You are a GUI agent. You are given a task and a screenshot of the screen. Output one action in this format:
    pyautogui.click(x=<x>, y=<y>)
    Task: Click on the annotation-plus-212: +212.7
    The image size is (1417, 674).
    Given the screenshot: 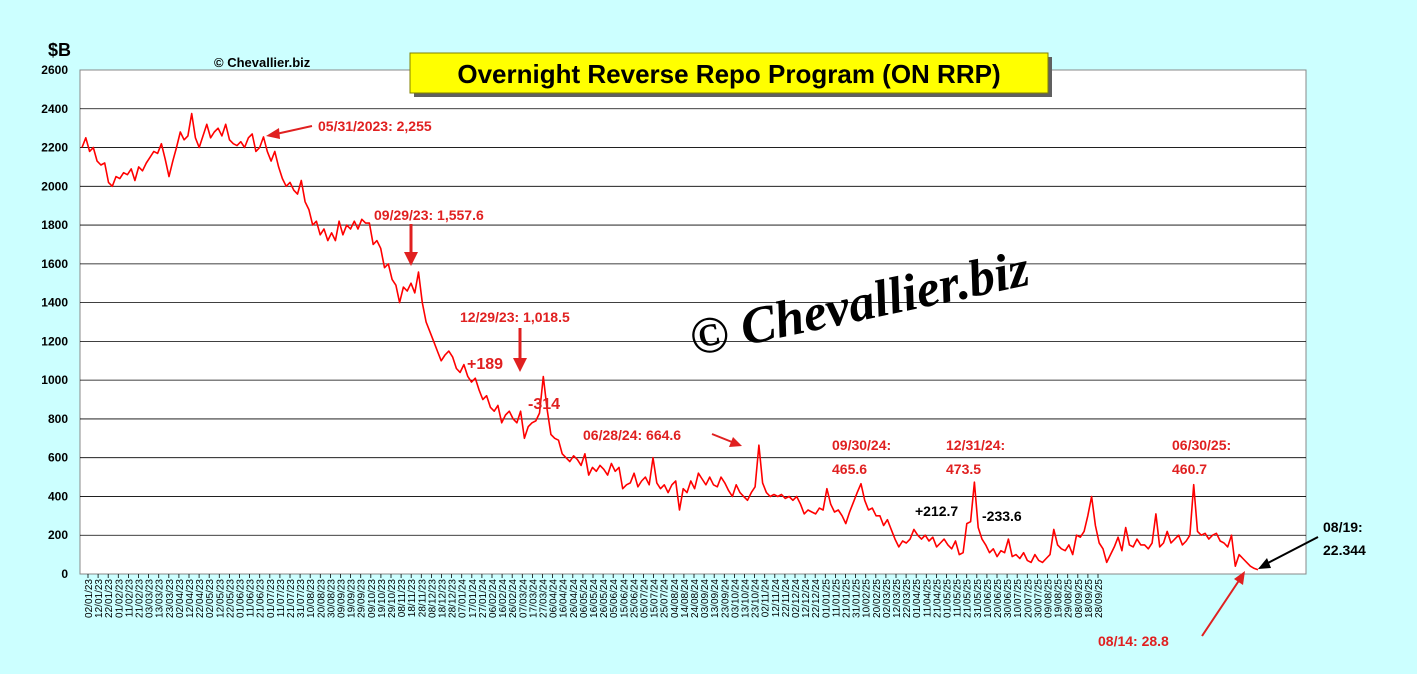 What is the action you would take?
    pyautogui.click(x=936, y=511)
    